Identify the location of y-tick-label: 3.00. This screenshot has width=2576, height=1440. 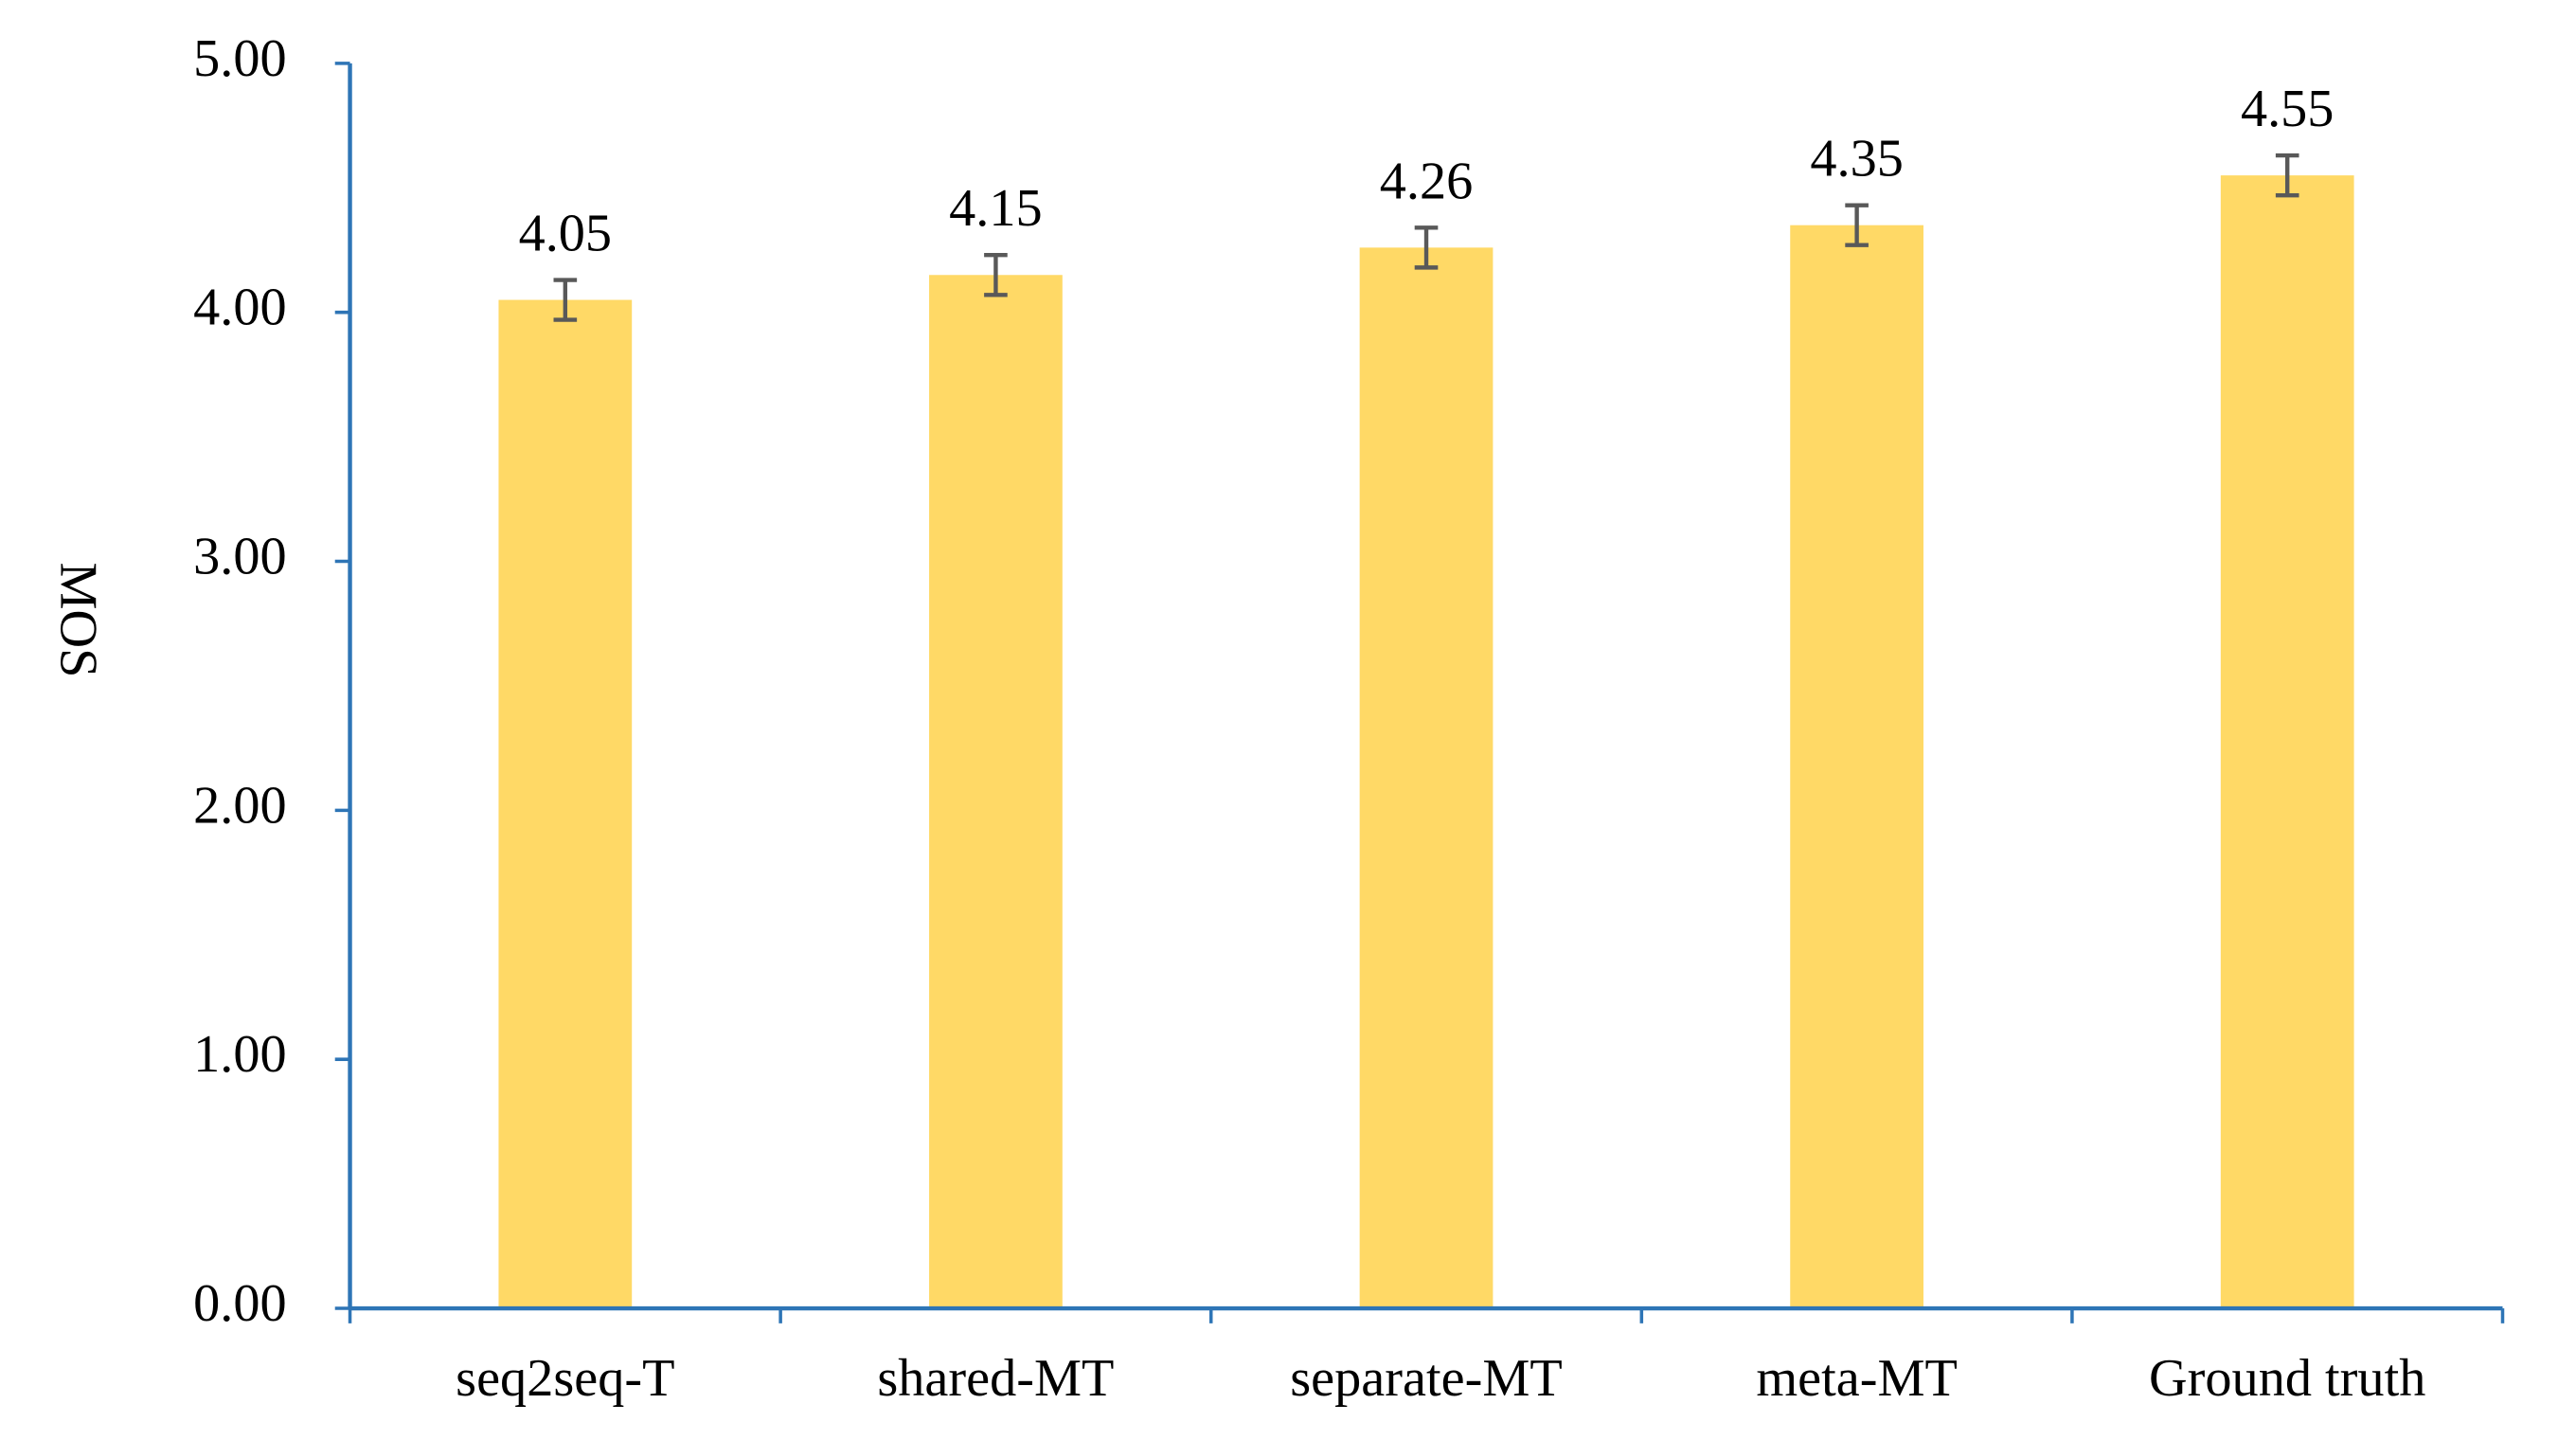
(239, 556).